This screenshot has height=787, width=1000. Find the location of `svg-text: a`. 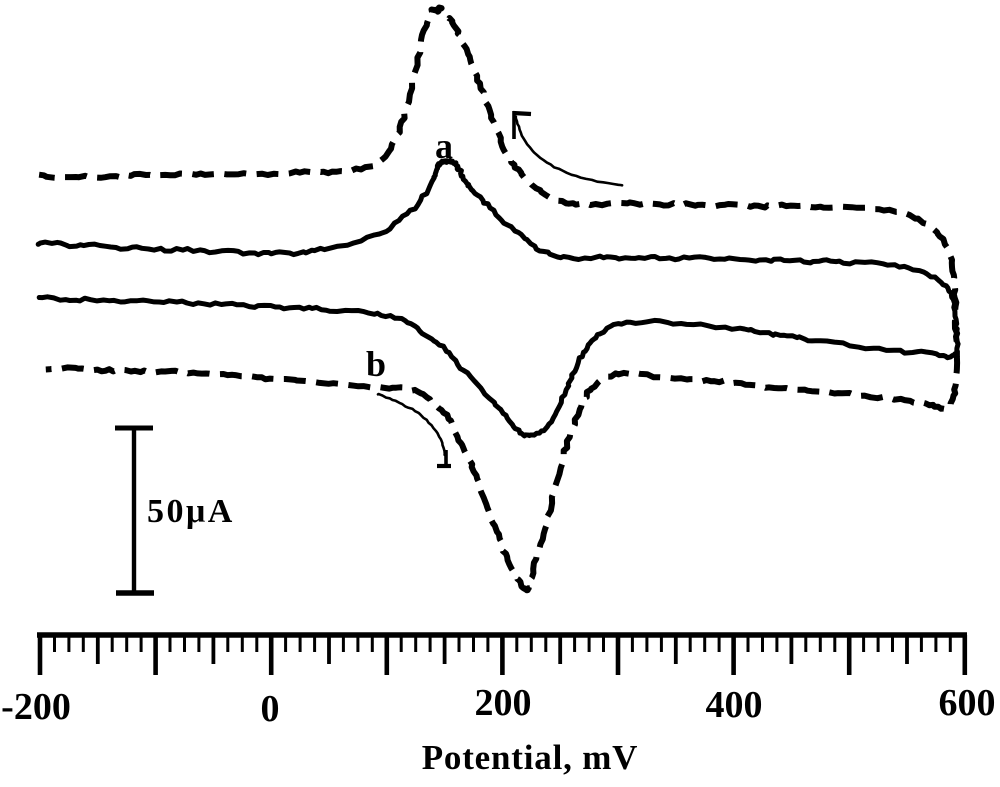

svg-text: a is located at coordinates (444, 146).